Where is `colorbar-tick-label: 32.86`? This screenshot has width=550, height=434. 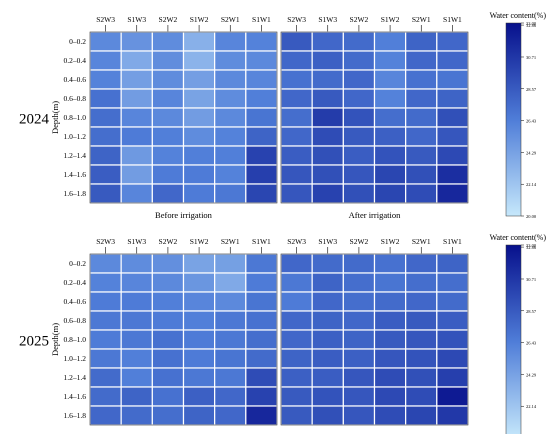 colorbar-tick-label: 32.86 is located at coordinates (531, 25).